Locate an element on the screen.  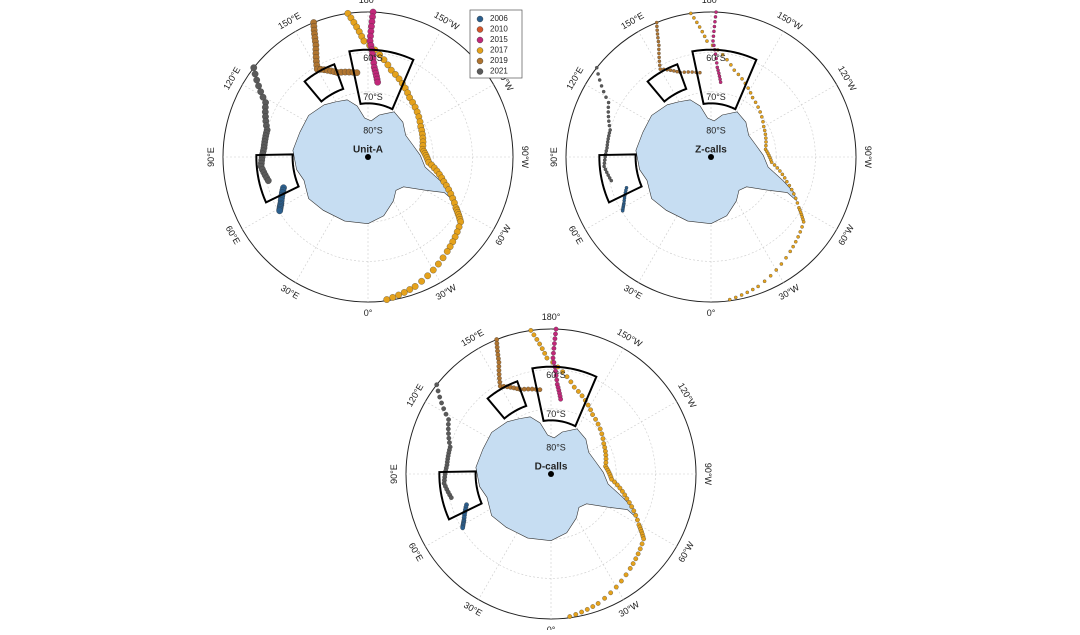
longitude-label: 30°W is located at coordinates (789, 292).